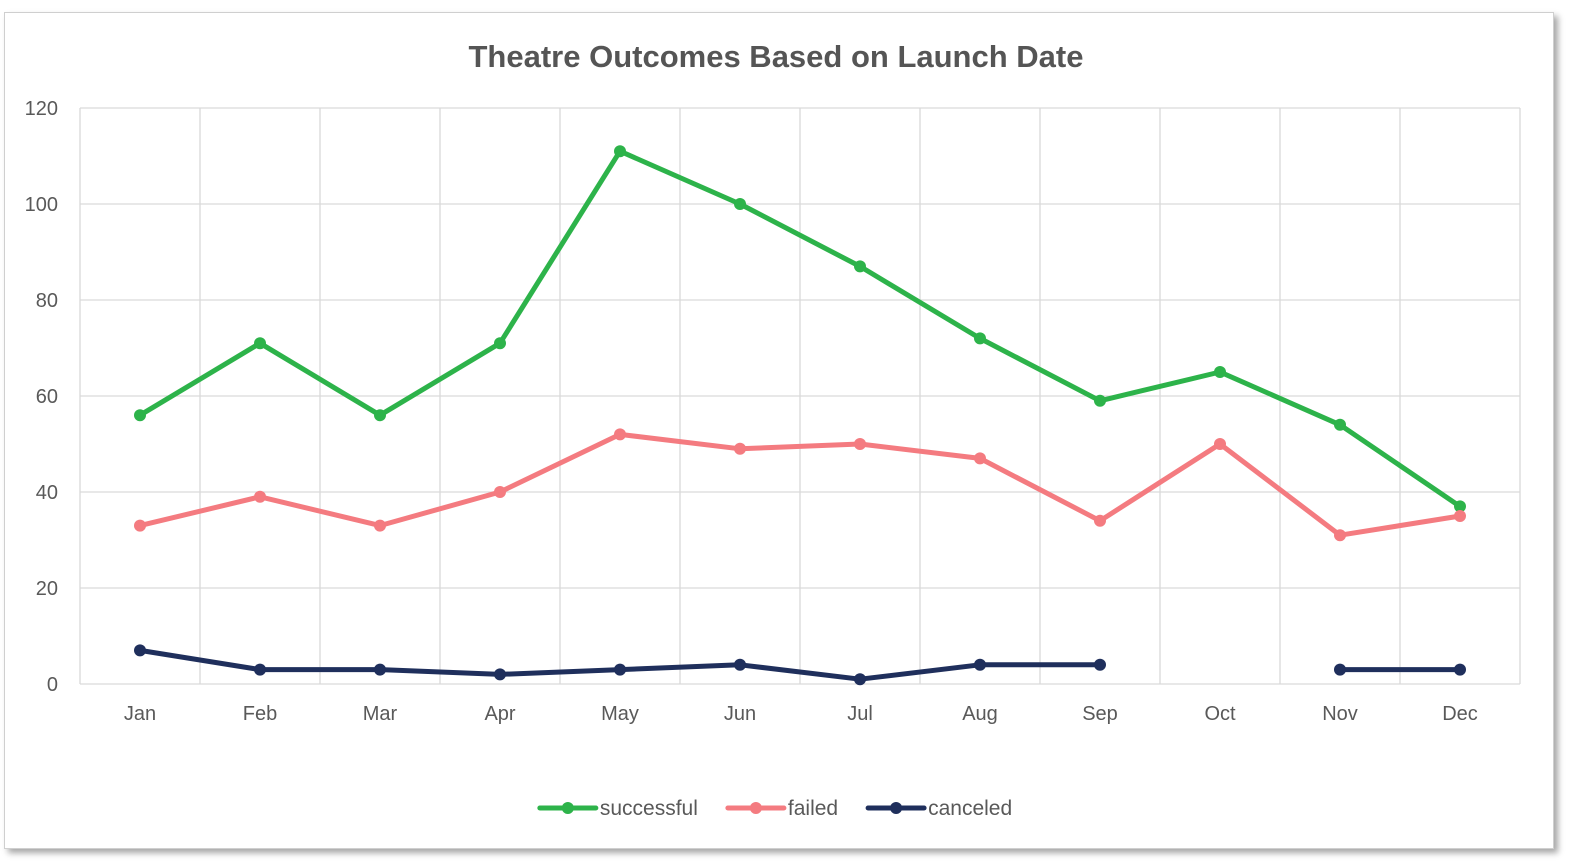 The width and height of the screenshot is (1578, 864). I want to click on x-tick-label: Jul, so click(860, 714).